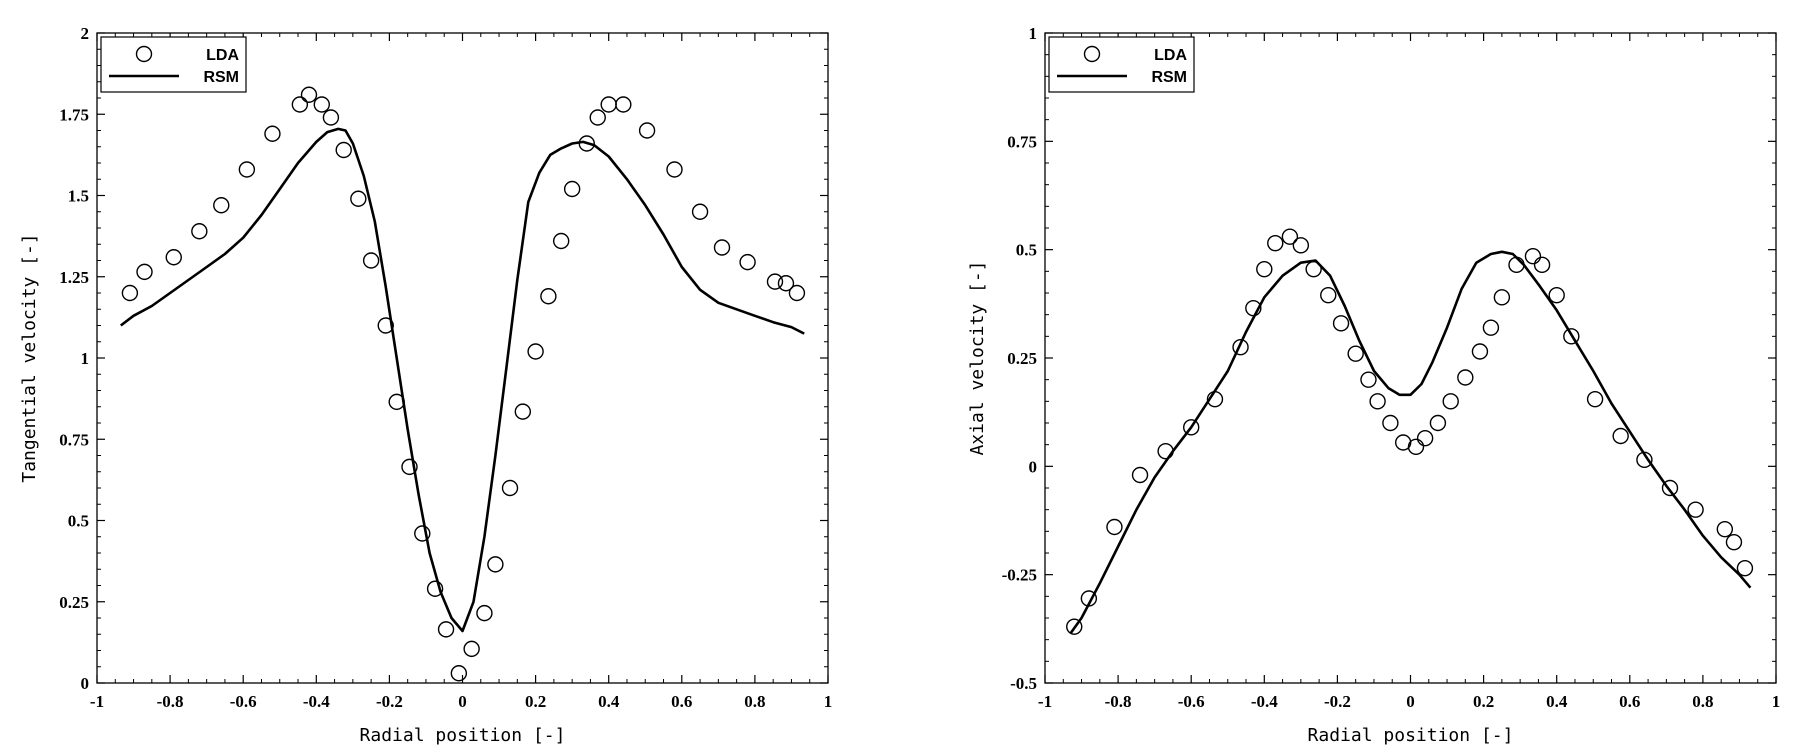 The height and width of the screenshot is (754, 1798). I want to click on y-tick-label: -0.5, so click(1023, 683).